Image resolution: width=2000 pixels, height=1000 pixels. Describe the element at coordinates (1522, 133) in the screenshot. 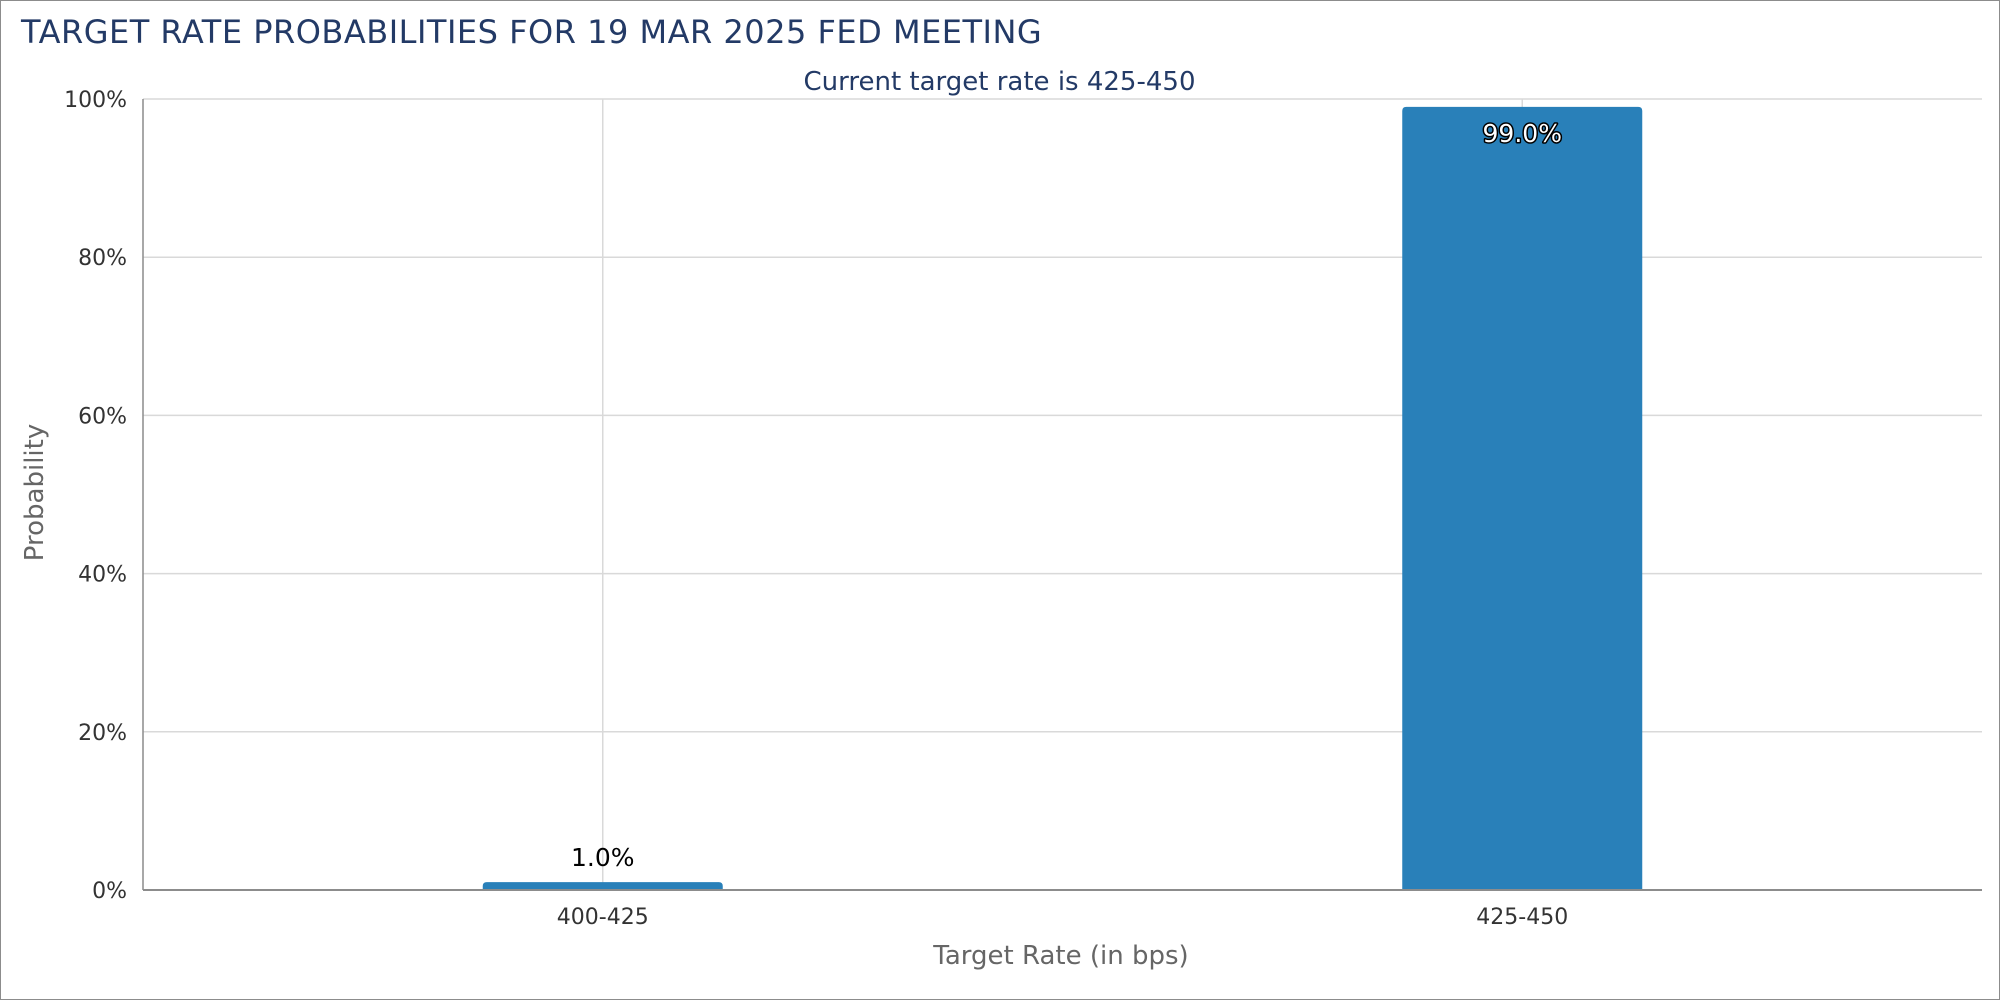

I see `data-label: 99.0%` at that location.